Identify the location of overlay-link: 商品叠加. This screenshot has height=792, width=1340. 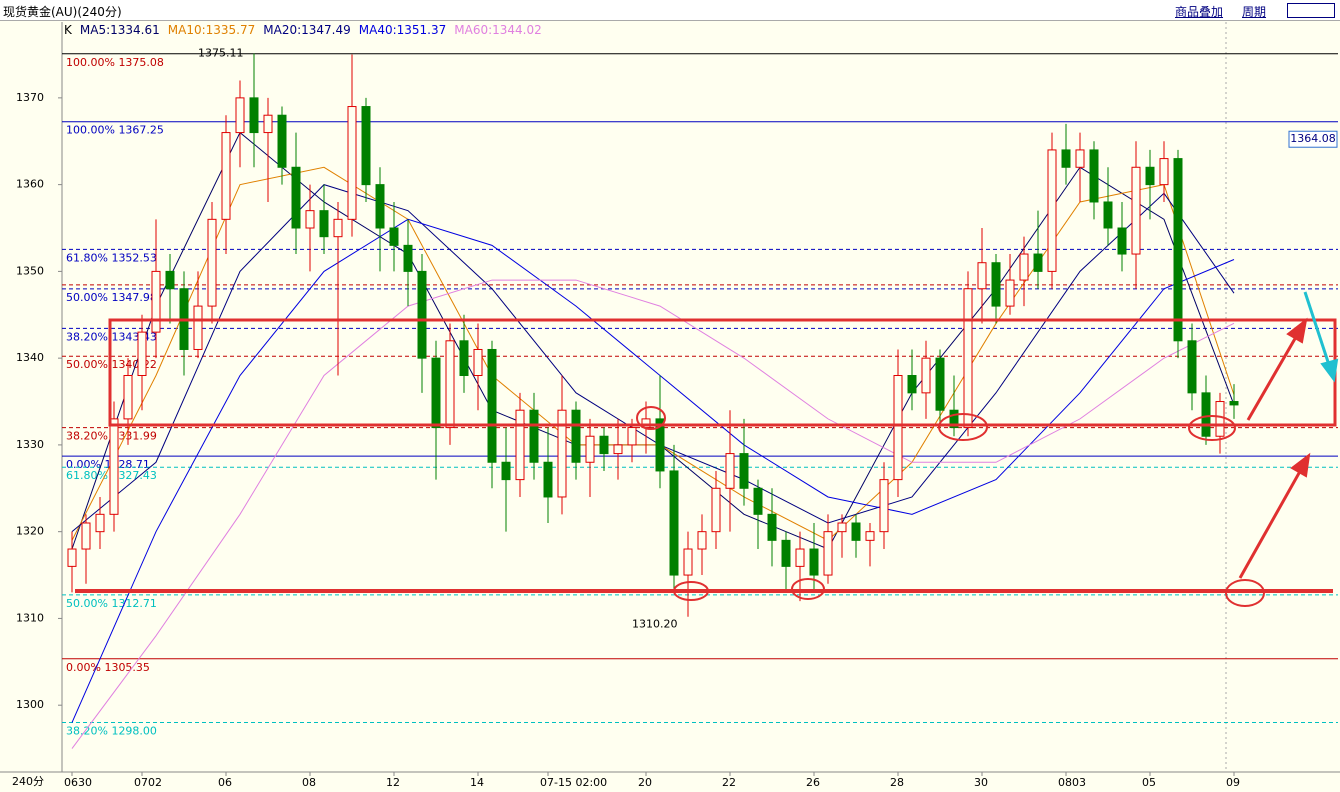
(1199, 12).